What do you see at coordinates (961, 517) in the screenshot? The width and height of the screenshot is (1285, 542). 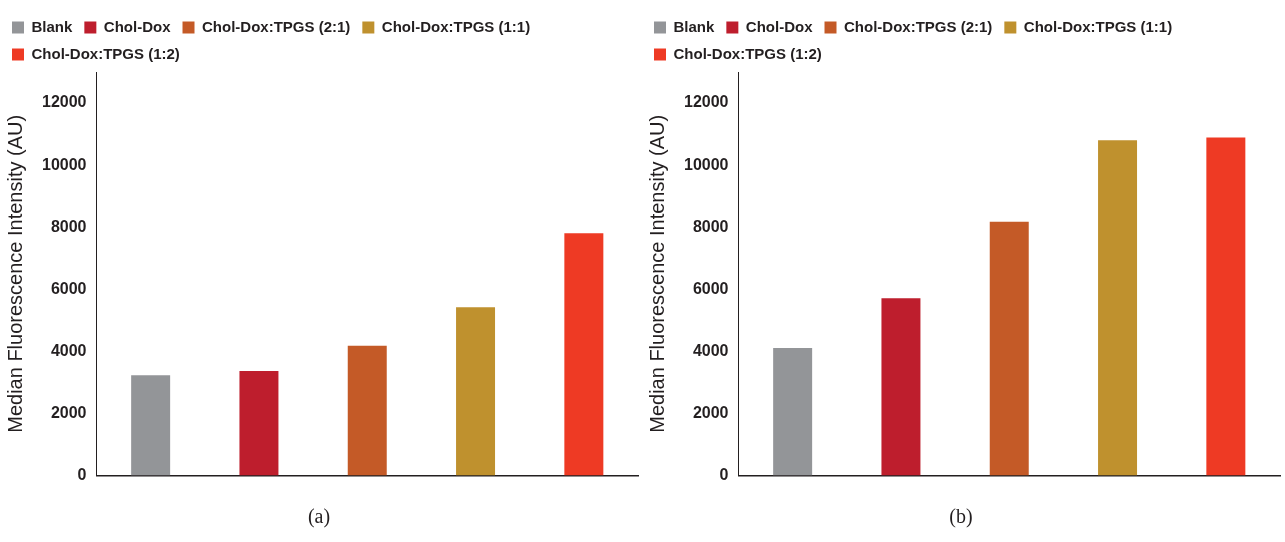 I see `text: (b)` at bounding box center [961, 517].